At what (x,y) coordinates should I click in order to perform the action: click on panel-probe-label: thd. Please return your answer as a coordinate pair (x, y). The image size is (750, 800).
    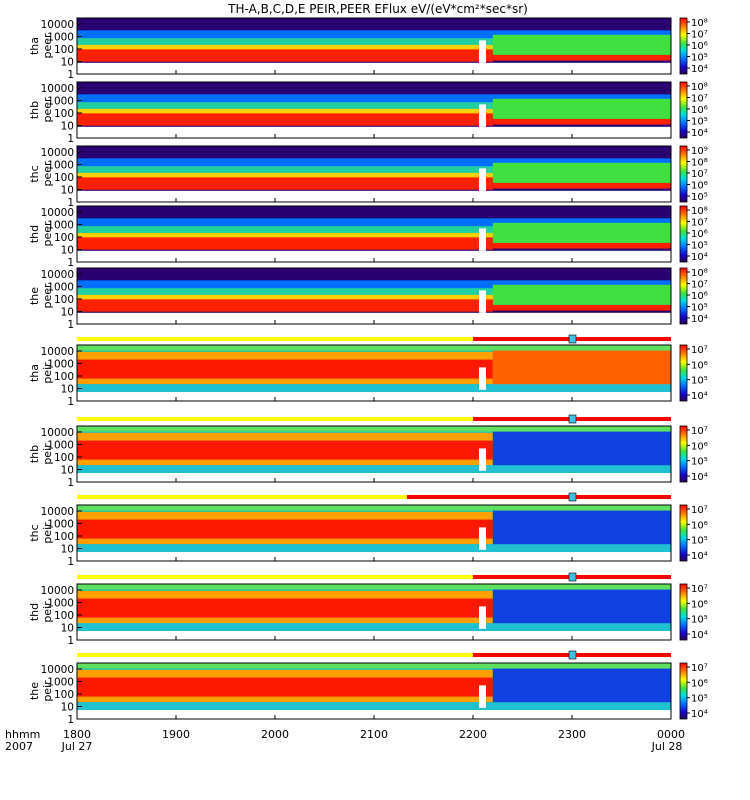
    Looking at the image, I should click on (34, 612).